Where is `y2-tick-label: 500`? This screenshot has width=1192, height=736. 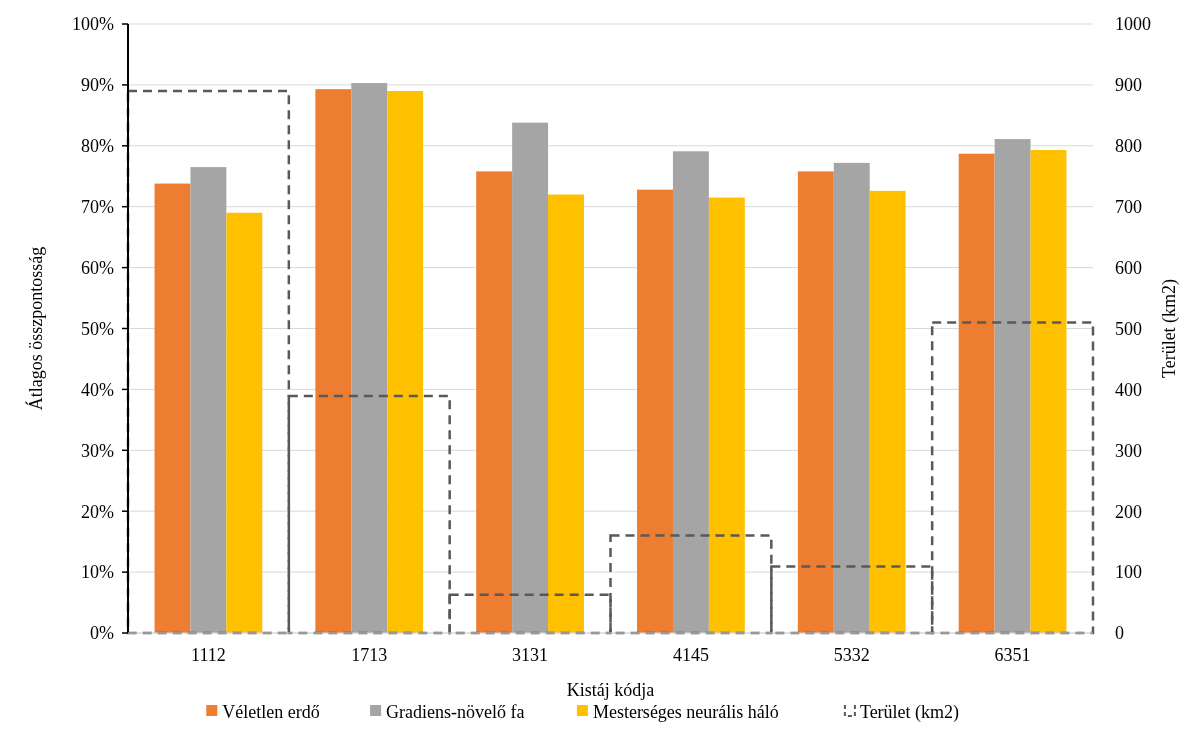
y2-tick-label: 500 is located at coordinates (1128, 328).